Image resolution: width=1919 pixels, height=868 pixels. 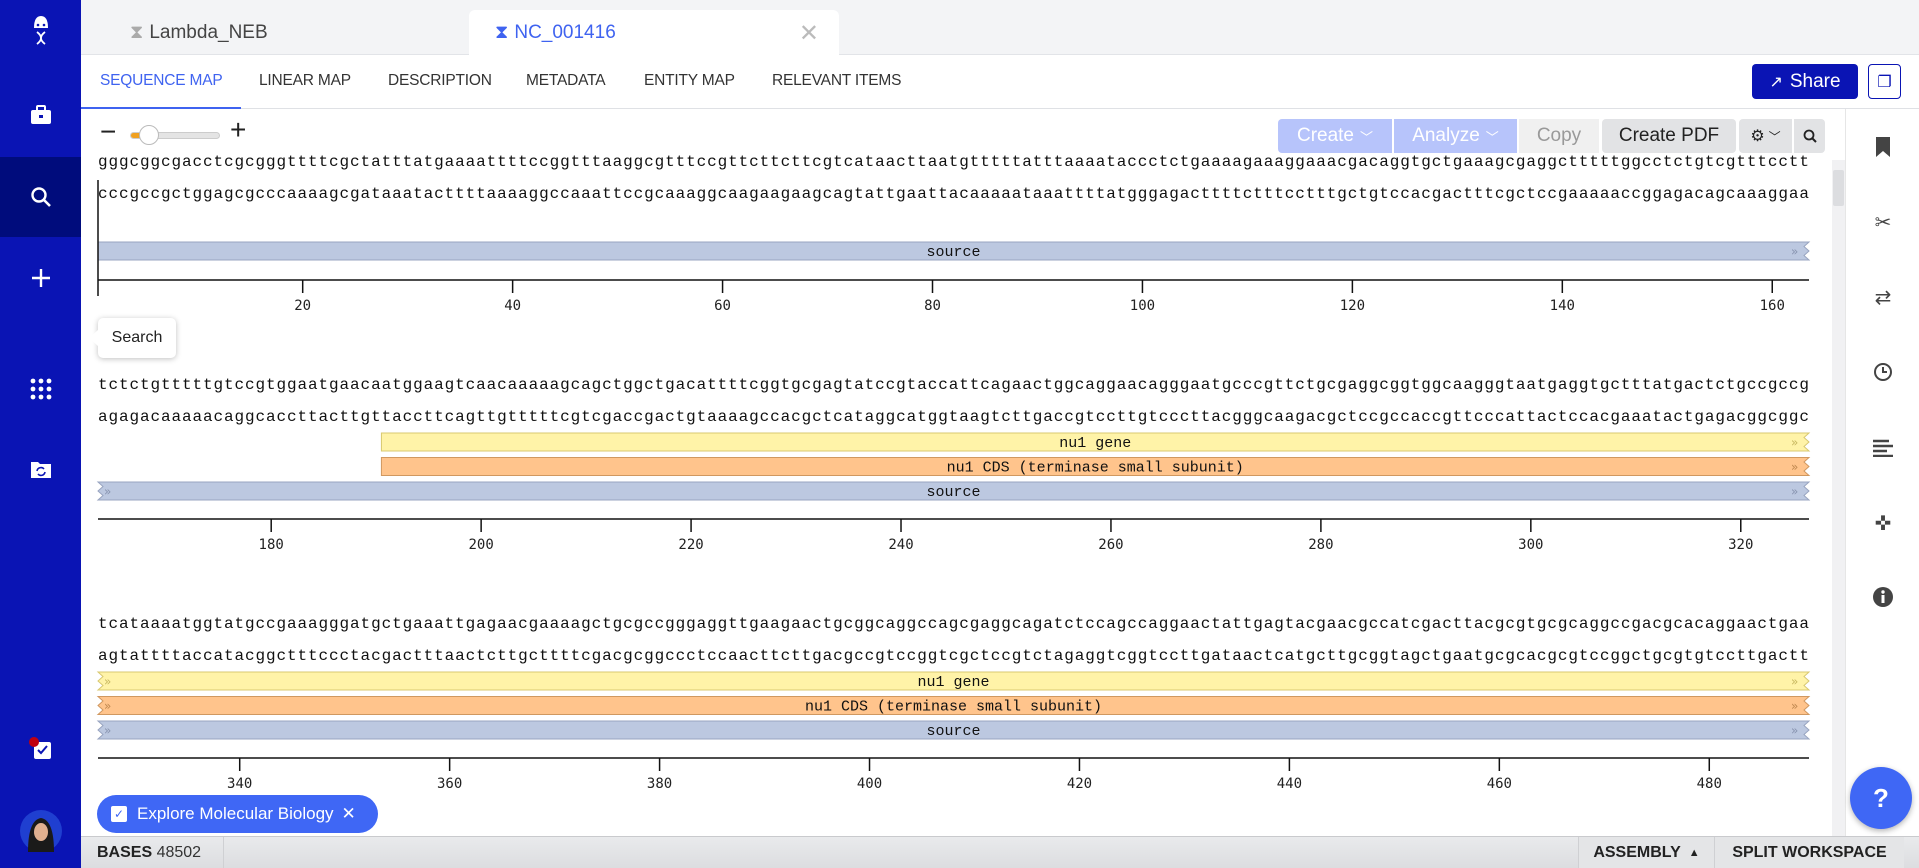 What do you see at coordinates (1805, 81) in the screenshot?
I see `share-button: ↗ Share` at bounding box center [1805, 81].